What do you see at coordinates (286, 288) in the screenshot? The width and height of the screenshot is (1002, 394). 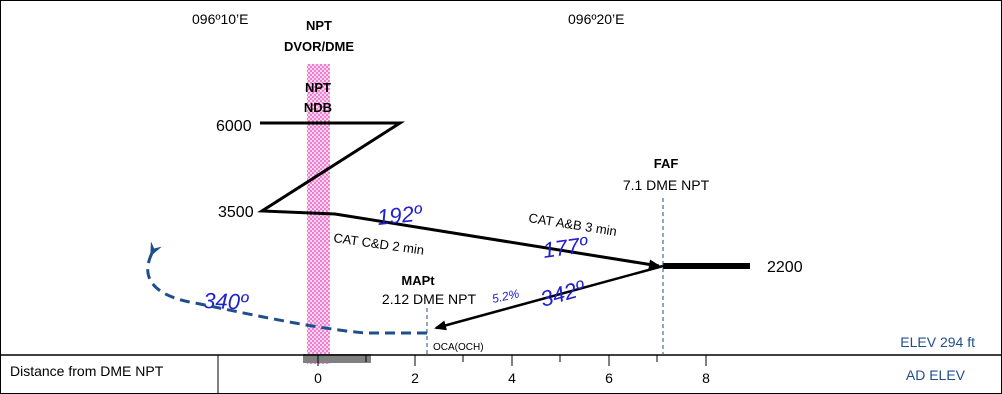 I see `missed-turn-path` at bounding box center [286, 288].